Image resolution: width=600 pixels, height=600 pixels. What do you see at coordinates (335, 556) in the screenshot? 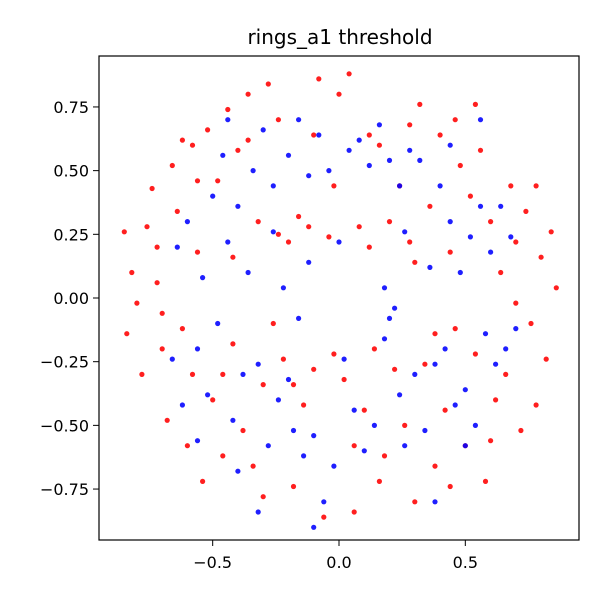
I see `x-axis: −0.5 0.0 0.5` at bounding box center [335, 556].